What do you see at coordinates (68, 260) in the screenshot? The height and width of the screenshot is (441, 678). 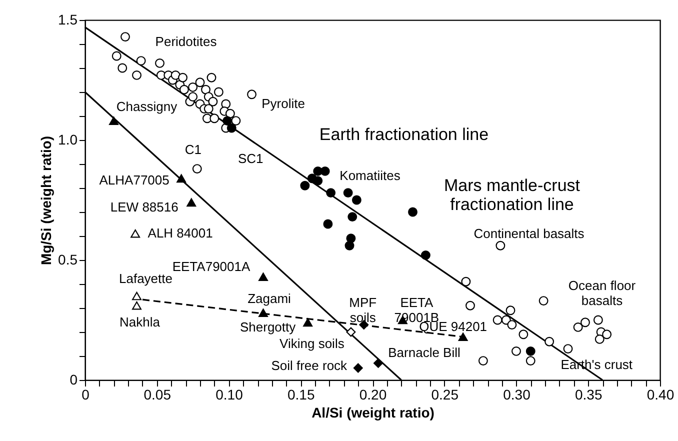 I see `y-tick-label: 0.5` at bounding box center [68, 260].